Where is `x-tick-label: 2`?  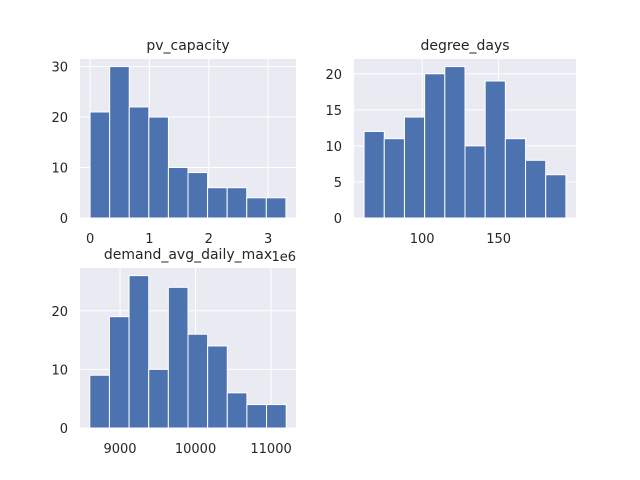 x-tick-label: 2 is located at coordinates (209, 239).